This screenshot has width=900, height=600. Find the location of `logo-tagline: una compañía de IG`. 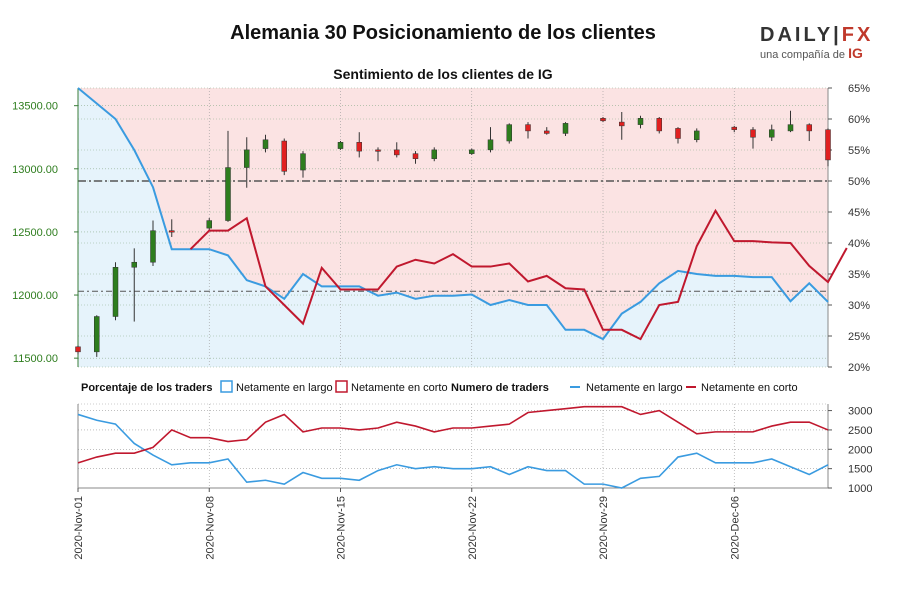

logo-tagline: una compañía de IG is located at coordinates (815, 53).